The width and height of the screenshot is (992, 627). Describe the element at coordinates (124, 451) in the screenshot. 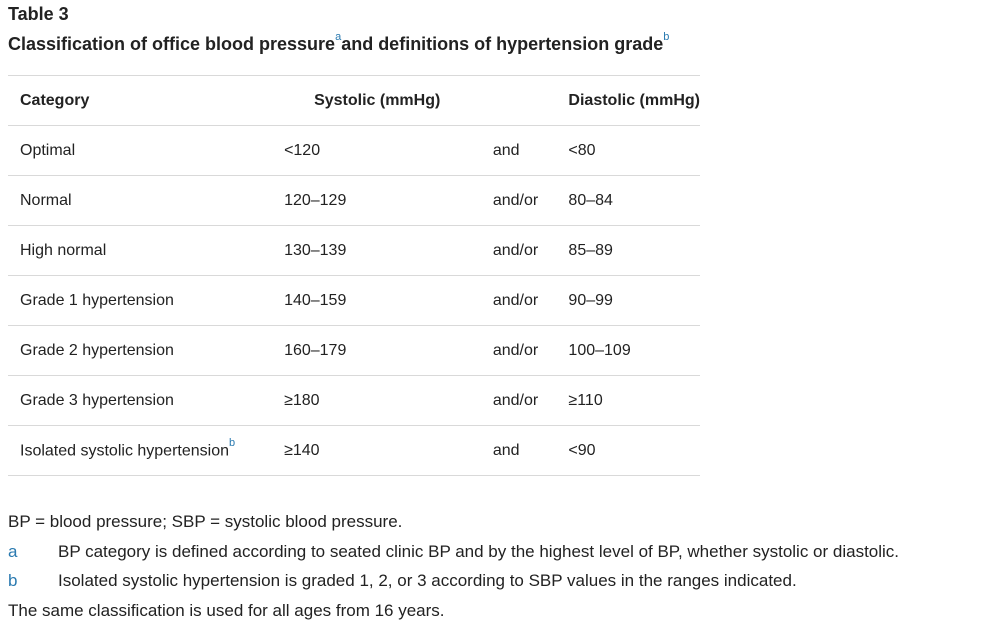

I see `category-label: Isolated systolic hypertension` at that location.